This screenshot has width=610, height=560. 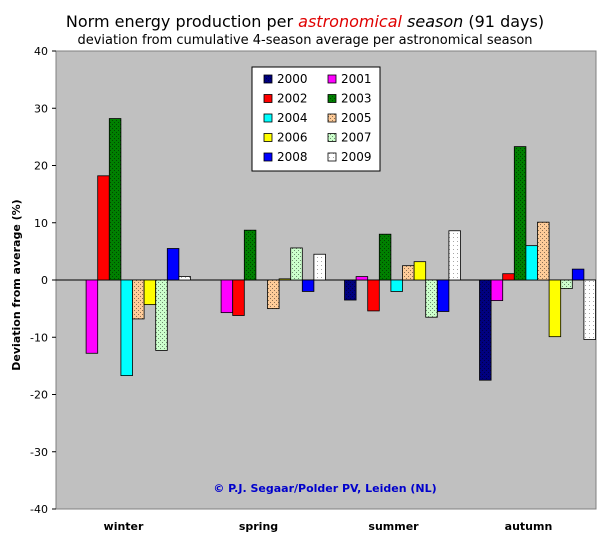 I want to click on bar-winter-2005, so click(x=138, y=299).